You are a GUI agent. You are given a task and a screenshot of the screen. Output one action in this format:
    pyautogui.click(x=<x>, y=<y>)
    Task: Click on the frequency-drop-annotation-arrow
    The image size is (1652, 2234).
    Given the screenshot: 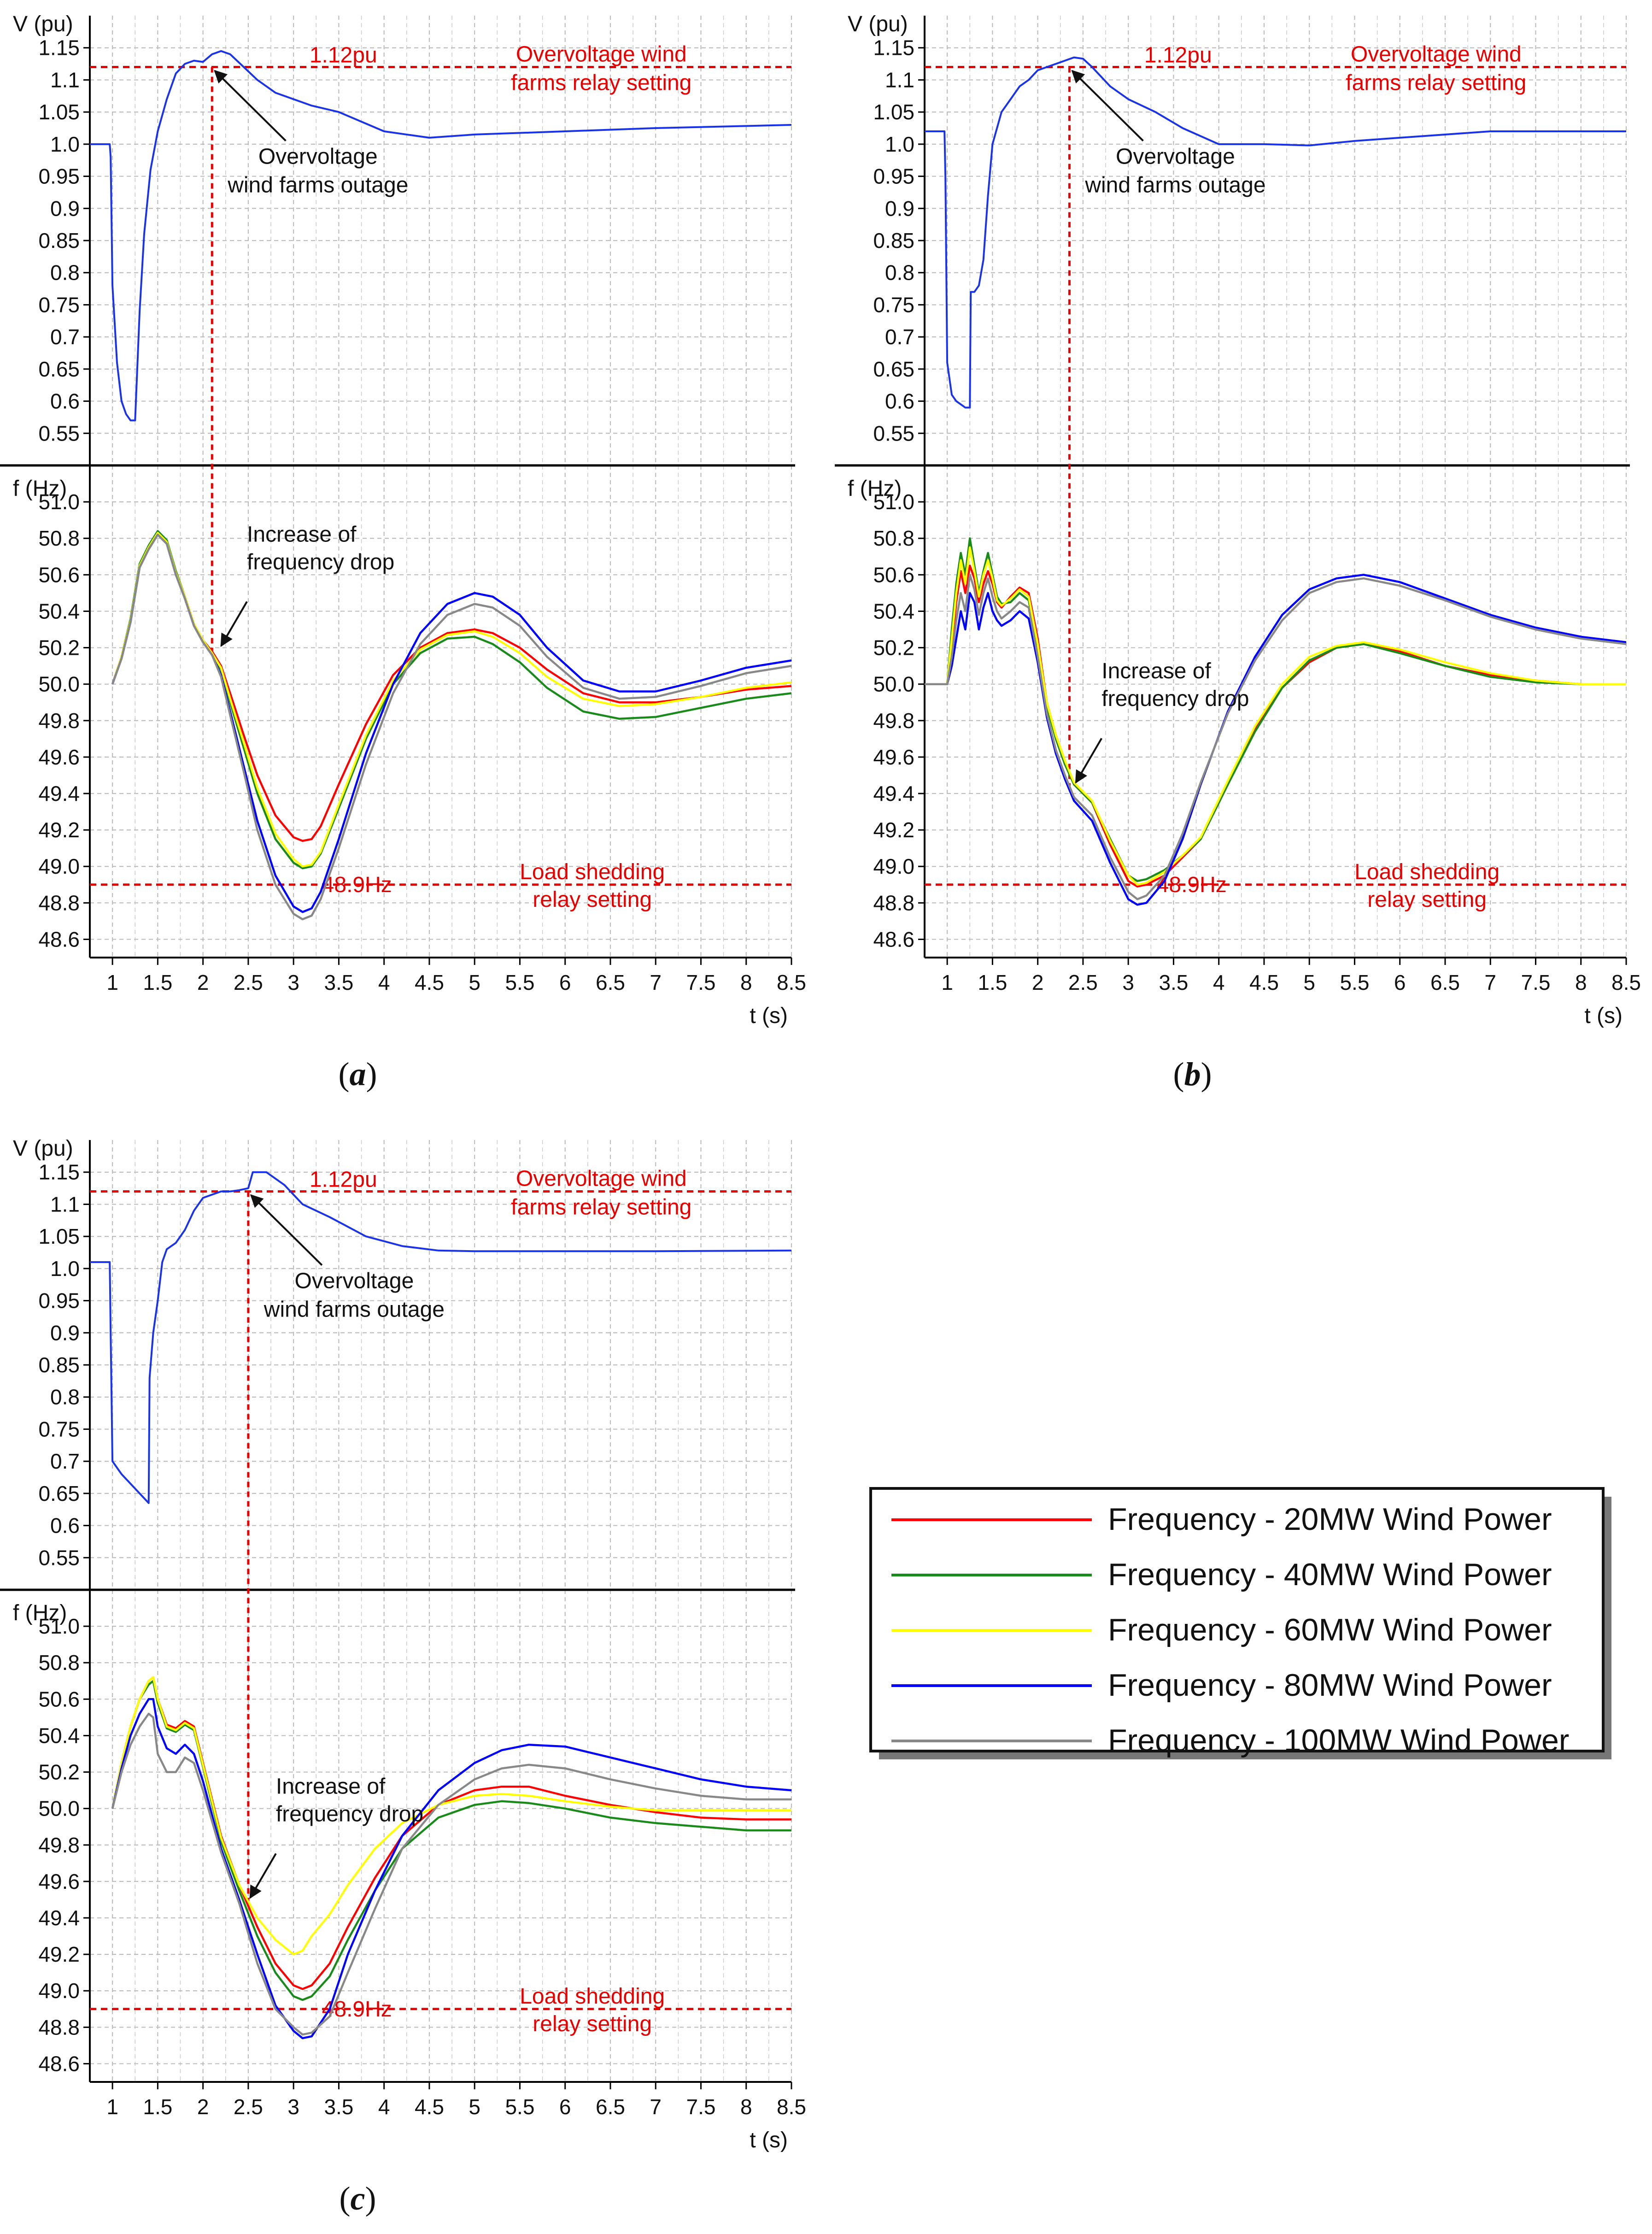 What is the action you would take?
    pyautogui.click(x=1088, y=761)
    